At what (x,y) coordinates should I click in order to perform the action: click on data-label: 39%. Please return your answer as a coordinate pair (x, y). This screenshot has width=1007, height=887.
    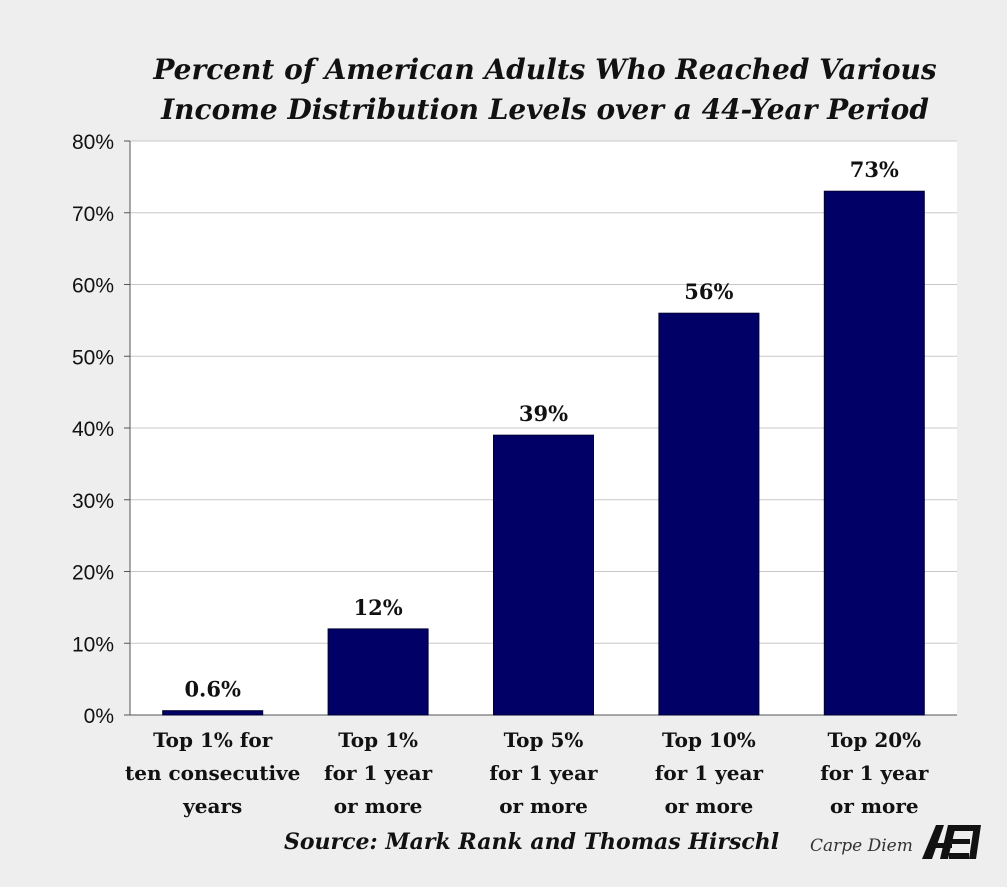
    Looking at the image, I should click on (543, 413).